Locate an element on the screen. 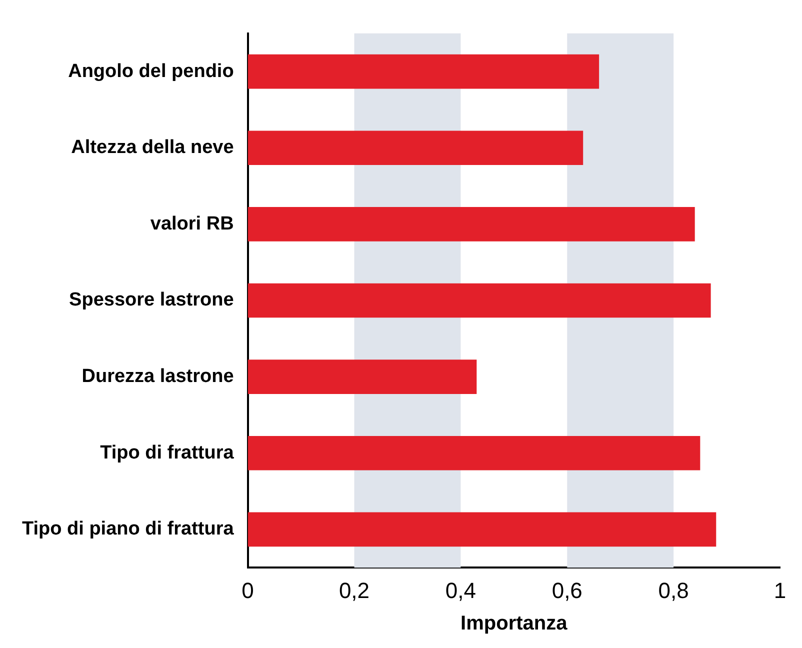 The height and width of the screenshot is (648, 802). x-tick-label: 0,2 is located at coordinates (354, 590).